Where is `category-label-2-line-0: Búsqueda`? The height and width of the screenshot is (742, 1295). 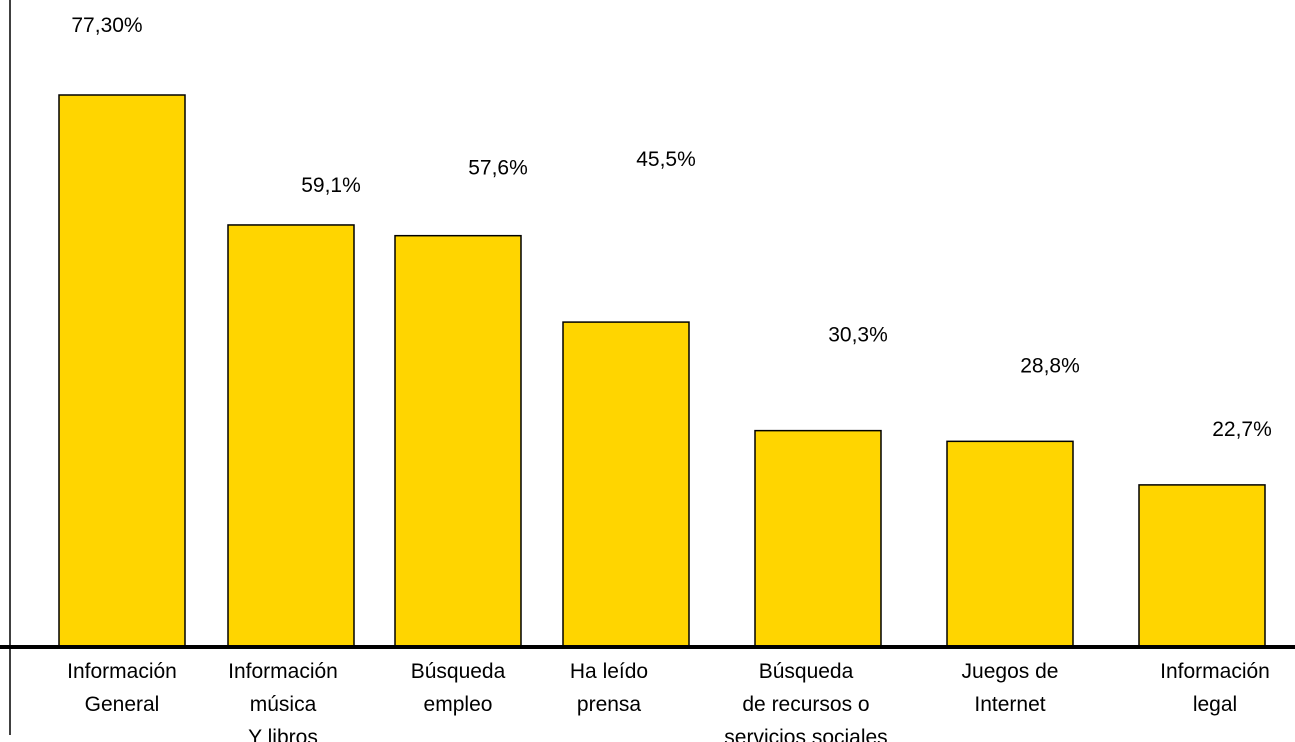 category-label-2-line-0: Búsqueda is located at coordinates (458, 671).